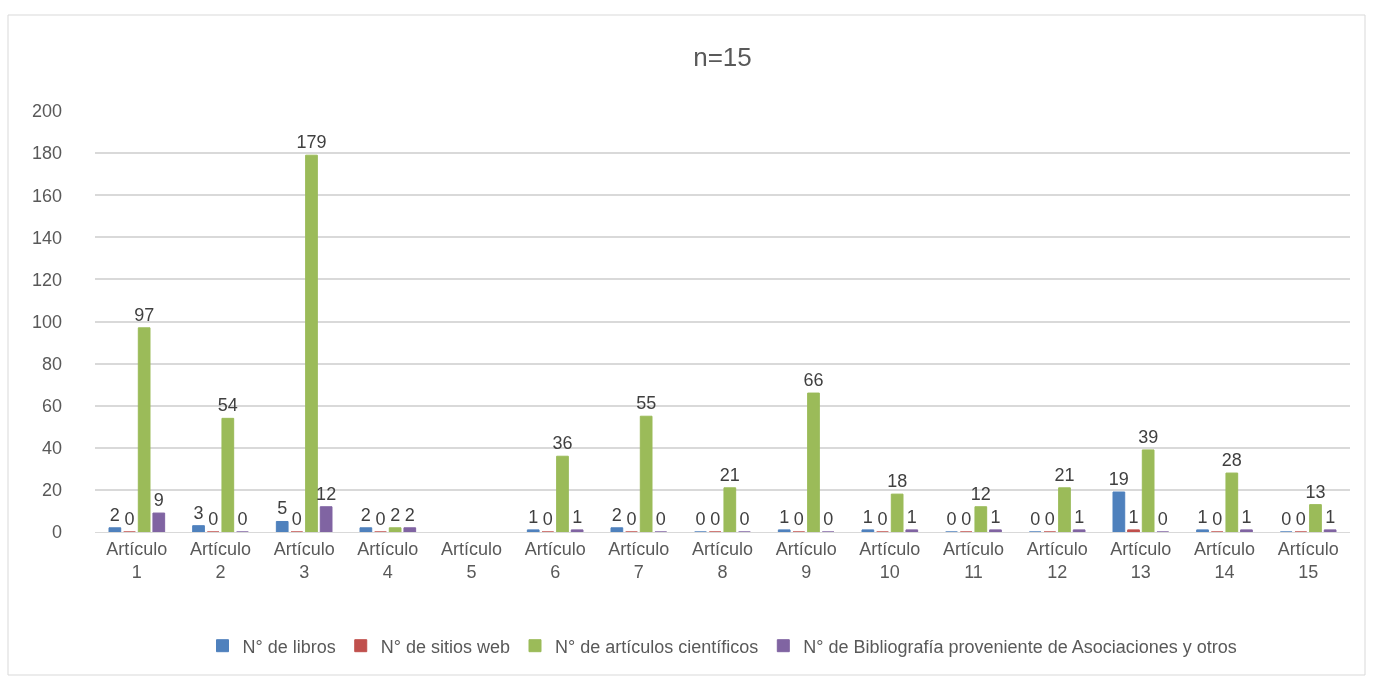 This screenshot has width=1373, height=682. Describe the element at coordinates (555, 560) in the screenshot. I see `x-tick-label: Artículo 6` at that location.